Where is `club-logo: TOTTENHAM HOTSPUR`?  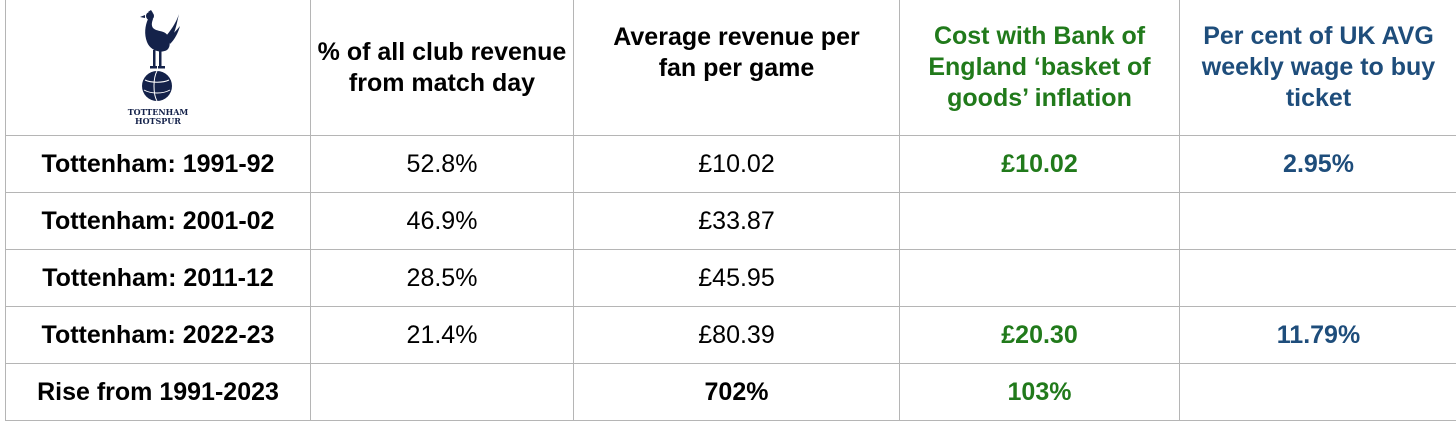 club-logo: TOTTENHAM HOTSPUR is located at coordinates (158, 68).